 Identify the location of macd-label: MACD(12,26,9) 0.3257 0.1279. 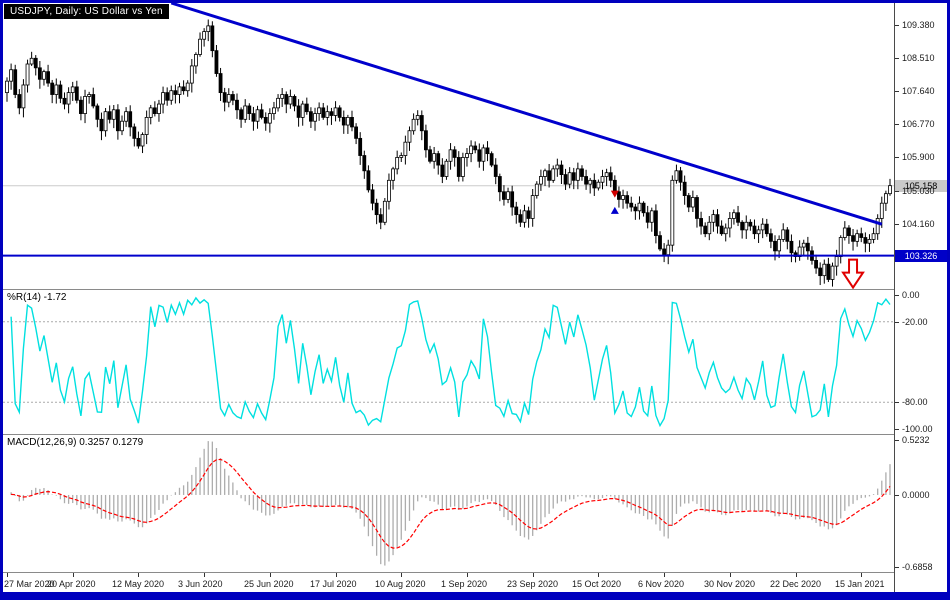
(75, 442).